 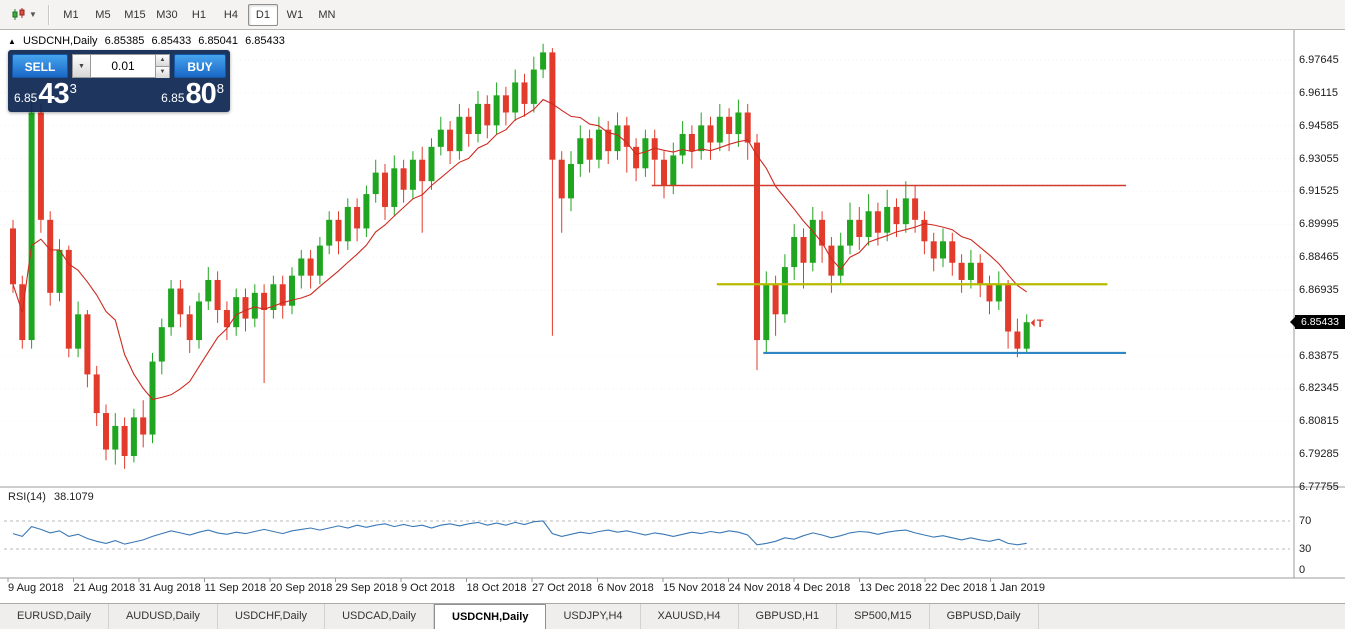 I want to click on volume-stepper: ▲ ▼, so click(x=163, y=66).